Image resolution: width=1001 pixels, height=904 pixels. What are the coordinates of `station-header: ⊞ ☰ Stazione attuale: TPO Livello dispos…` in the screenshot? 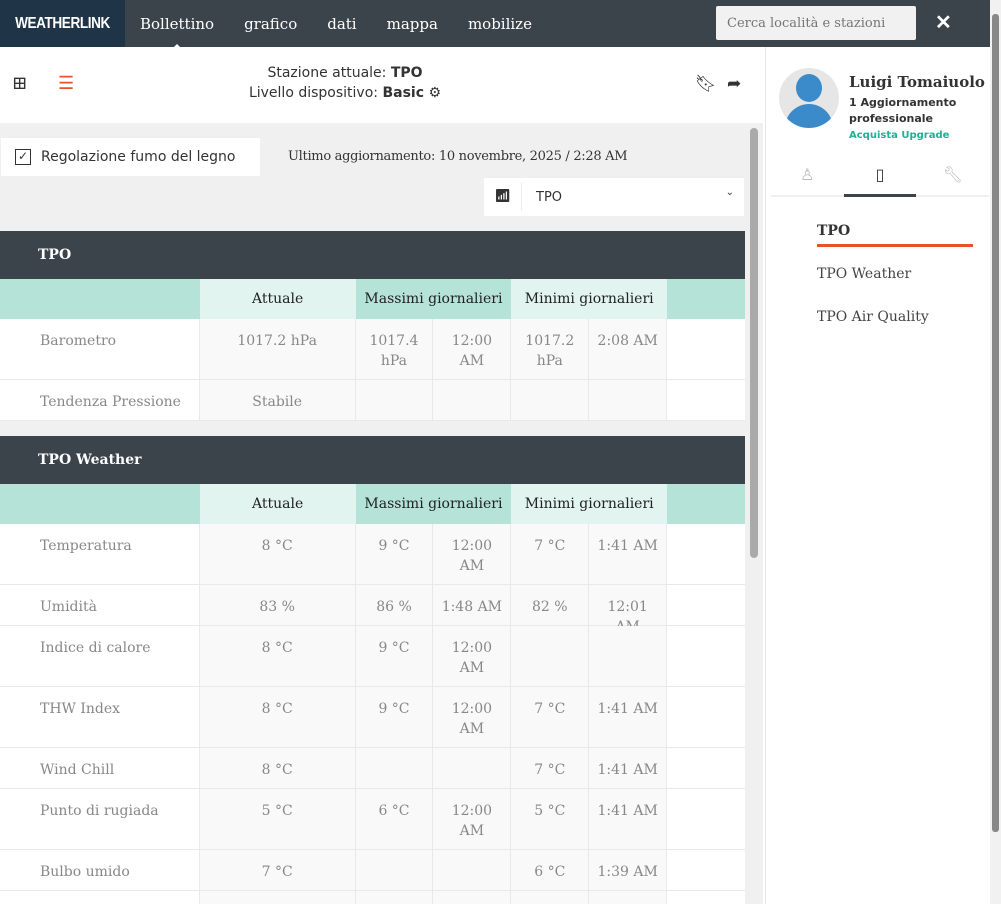 It's located at (381, 85).